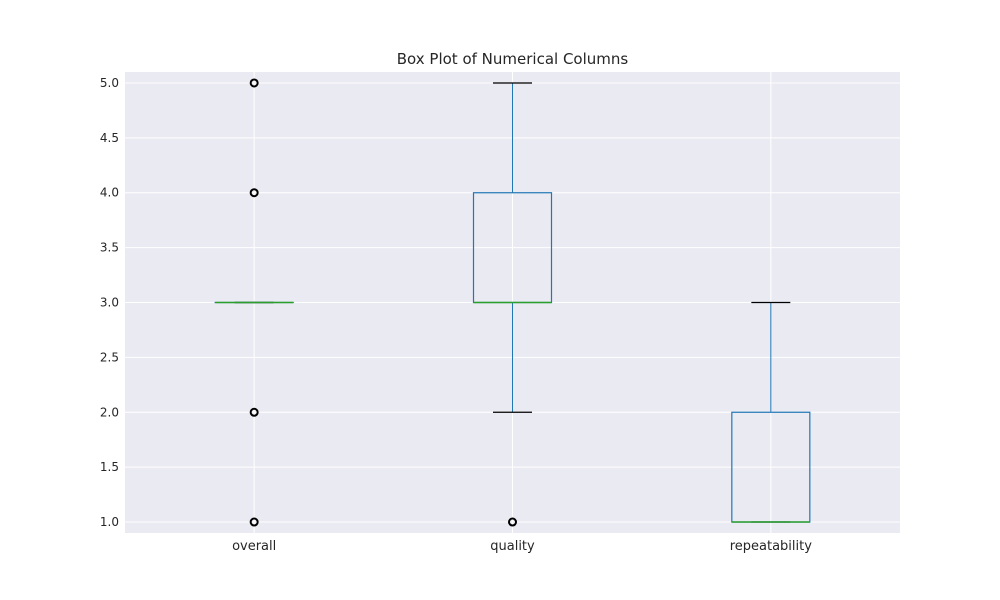 This screenshot has width=1000, height=600. I want to click on y-tick-label: 4.0, so click(109, 193).